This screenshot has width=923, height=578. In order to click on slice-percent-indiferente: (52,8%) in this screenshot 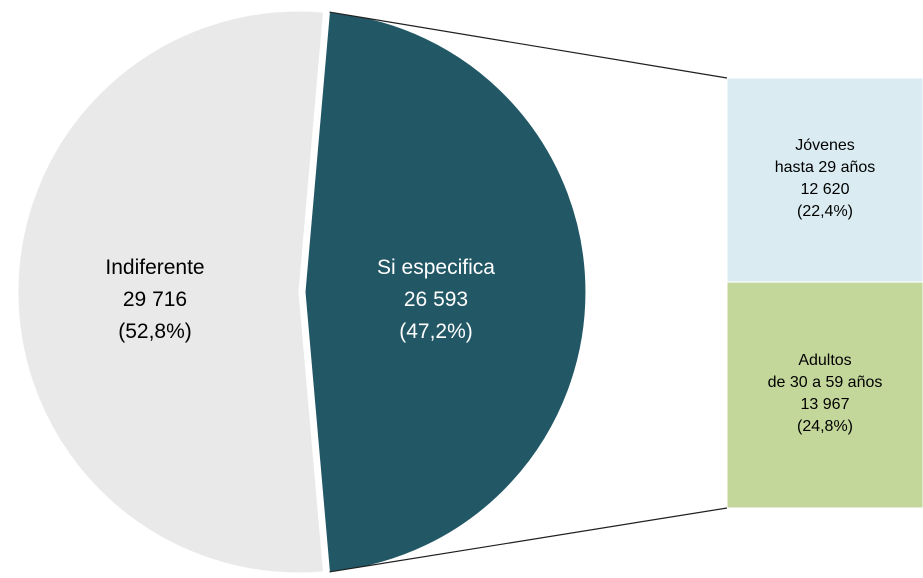, I will do `click(155, 331)`.